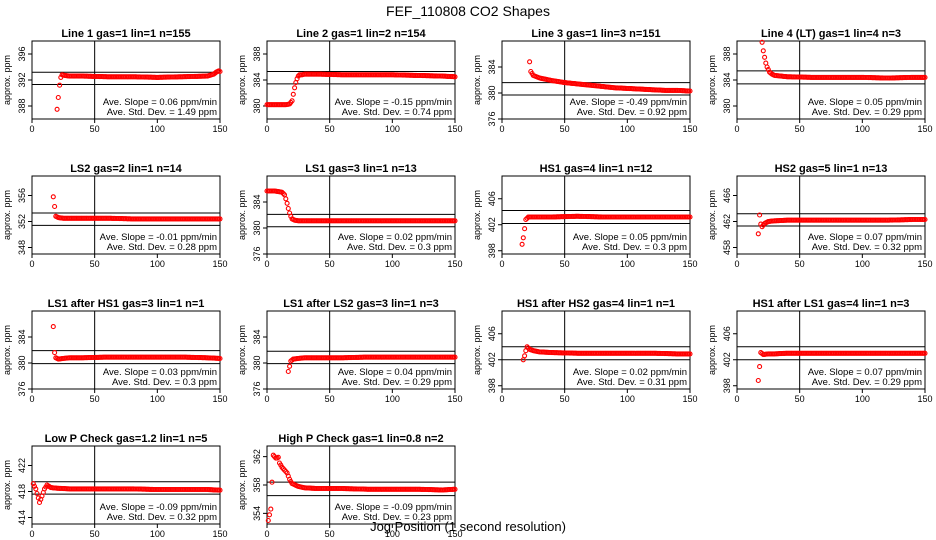 This screenshot has height=540, width=936. What do you see at coordinates (727, 195) in the screenshot?
I see `y-tick-label: 466` at bounding box center [727, 195].